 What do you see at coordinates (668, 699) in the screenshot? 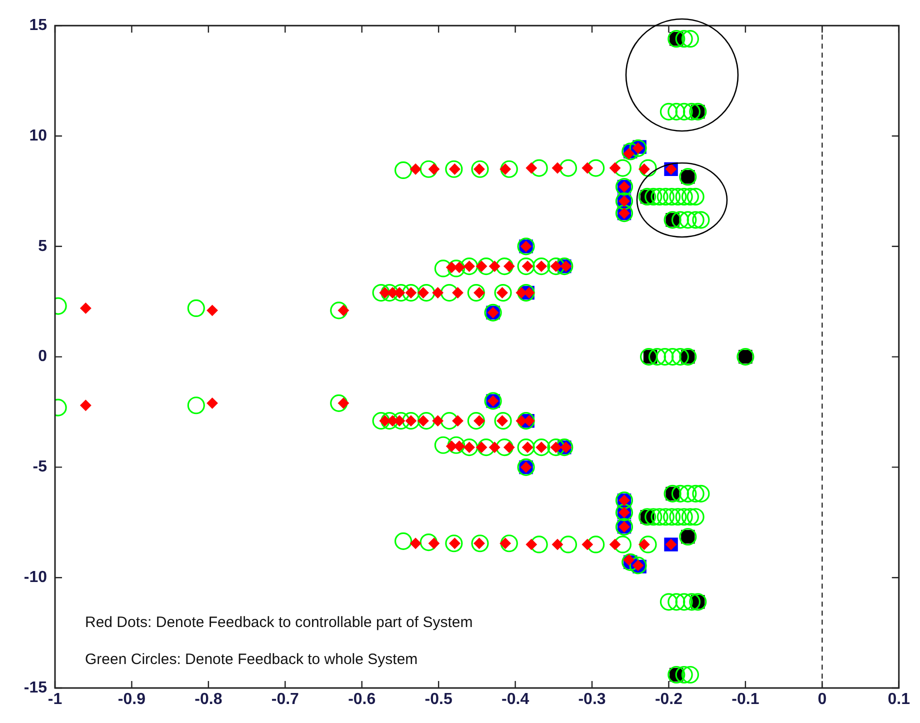
I see `x-tick-label: -0.2` at bounding box center [668, 699].